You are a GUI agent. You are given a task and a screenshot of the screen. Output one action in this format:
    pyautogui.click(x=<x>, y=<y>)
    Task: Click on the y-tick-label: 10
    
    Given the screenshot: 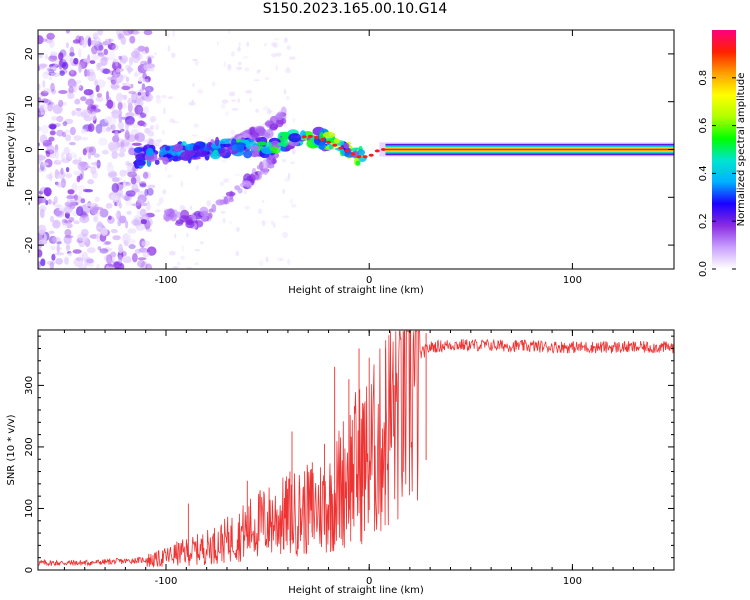 What is the action you would take?
    pyautogui.click(x=29, y=101)
    